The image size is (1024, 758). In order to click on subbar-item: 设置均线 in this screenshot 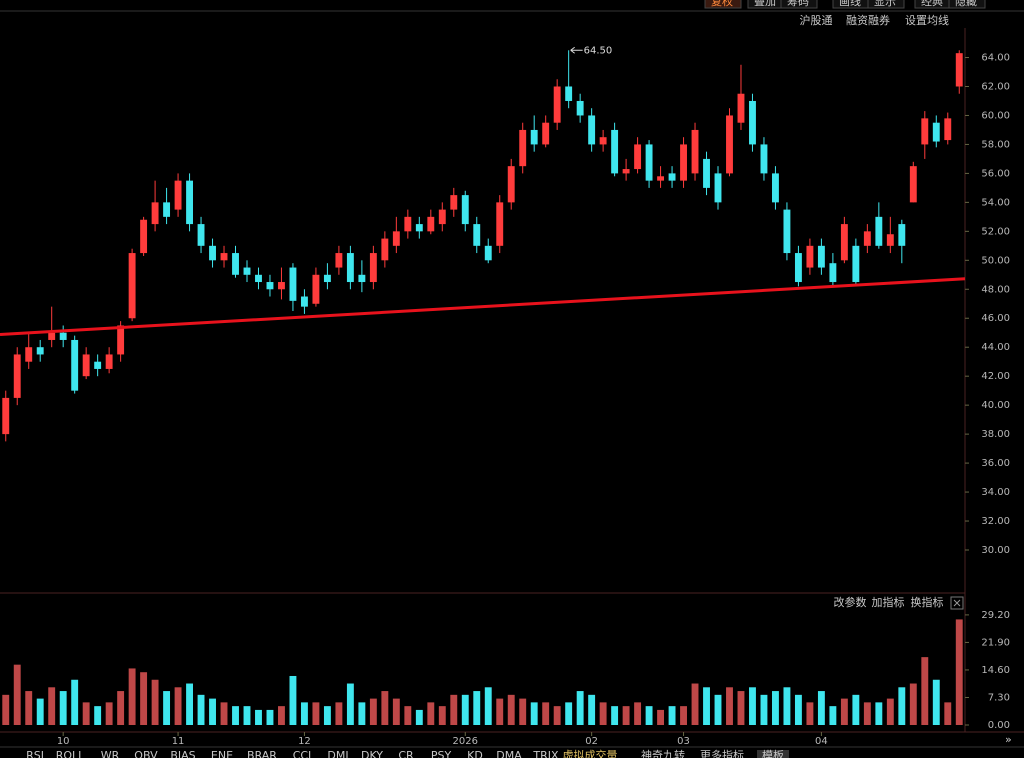, I will do `click(927, 20)`.